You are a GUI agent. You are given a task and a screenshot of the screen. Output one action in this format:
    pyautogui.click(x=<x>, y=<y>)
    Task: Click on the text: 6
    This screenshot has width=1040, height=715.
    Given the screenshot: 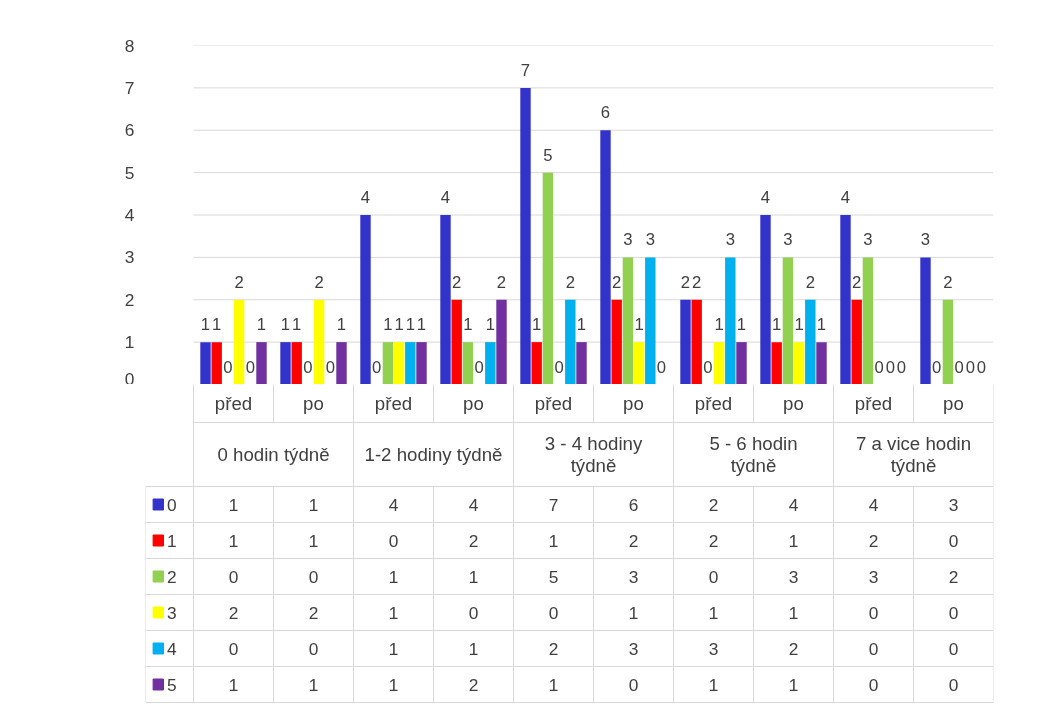 What is the action you would take?
    pyautogui.click(x=605, y=113)
    